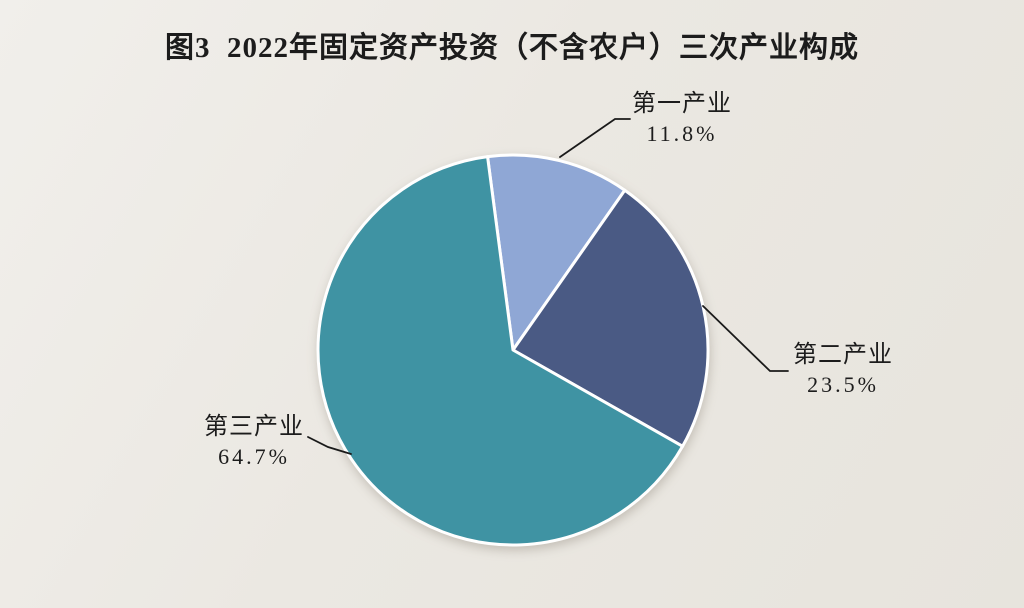 The width and height of the screenshot is (1024, 608). Describe the element at coordinates (843, 355) in the screenshot. I see `slice-name-secondary-industry: 第二产业` at that location.